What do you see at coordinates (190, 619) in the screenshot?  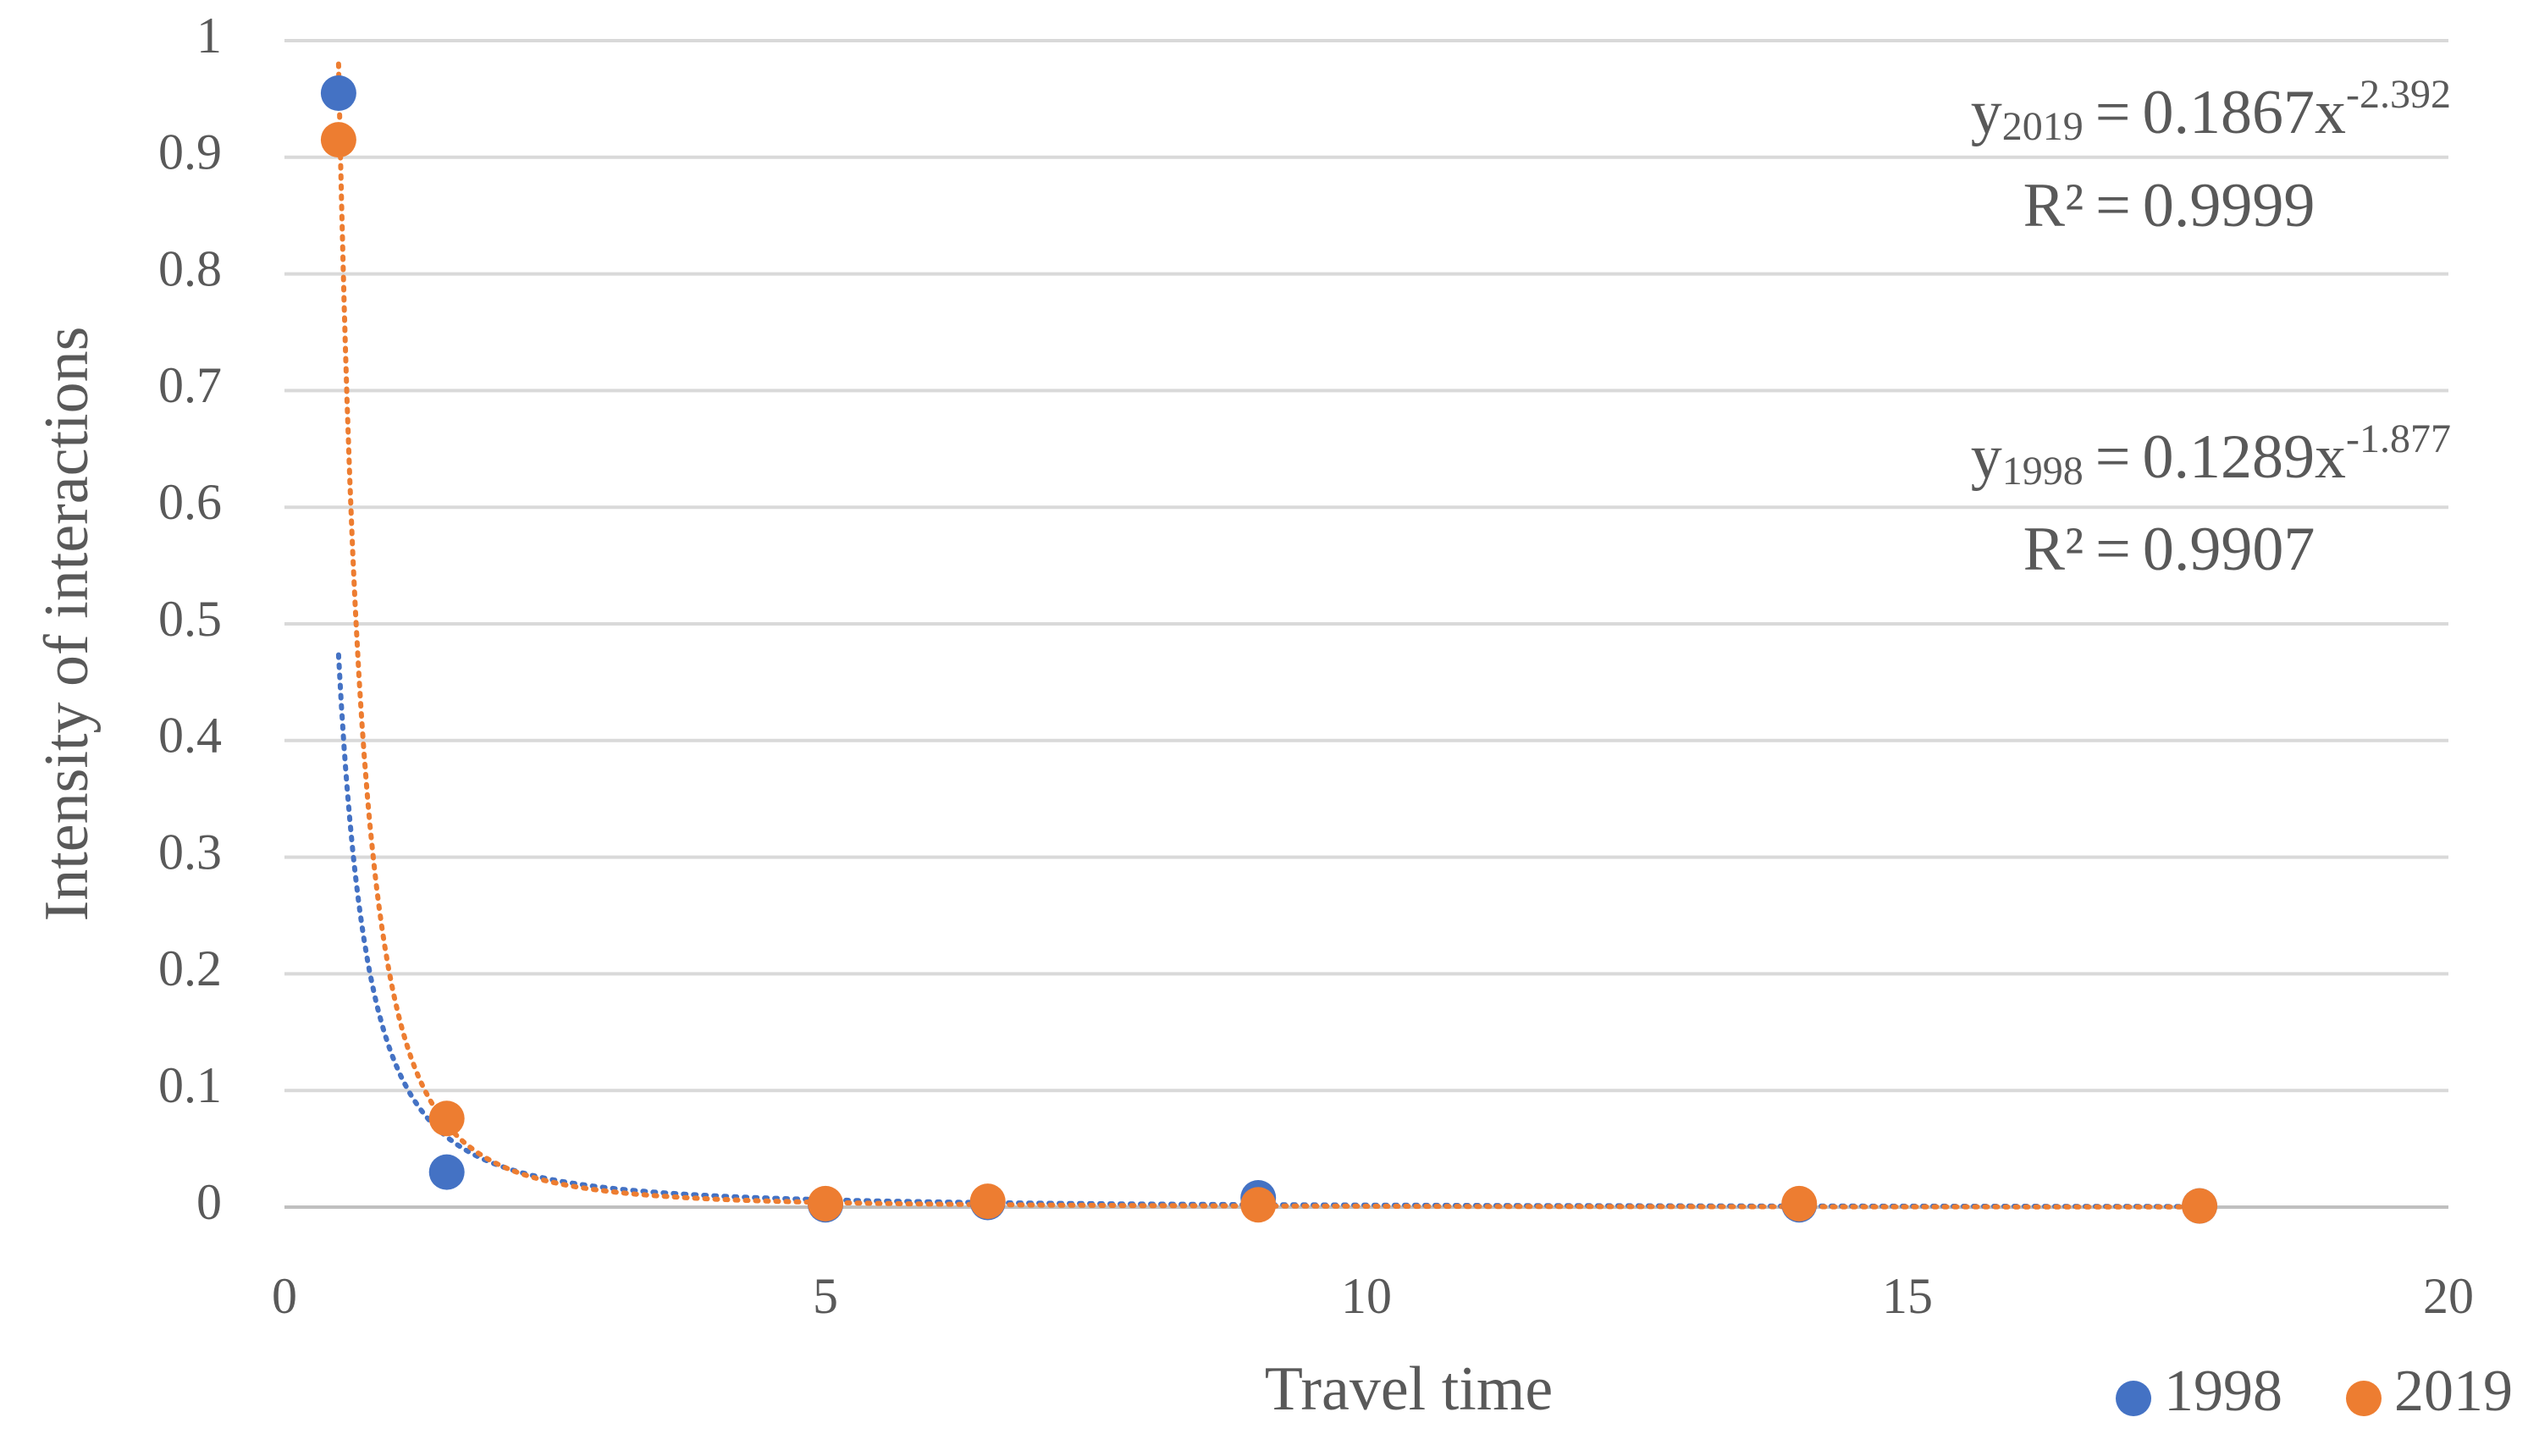 I see `y-tick-label: 0.5` at bounding box center [190, 619].